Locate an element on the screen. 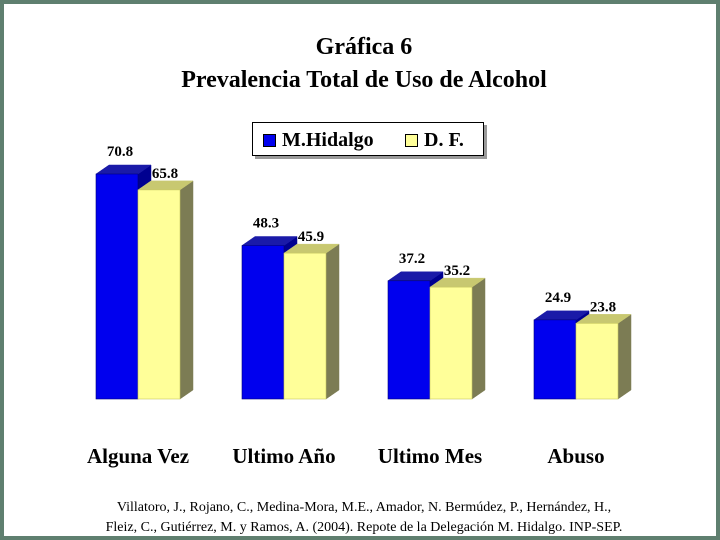  category-label-0: Alguna Vez is located at coordinates (138, 456).